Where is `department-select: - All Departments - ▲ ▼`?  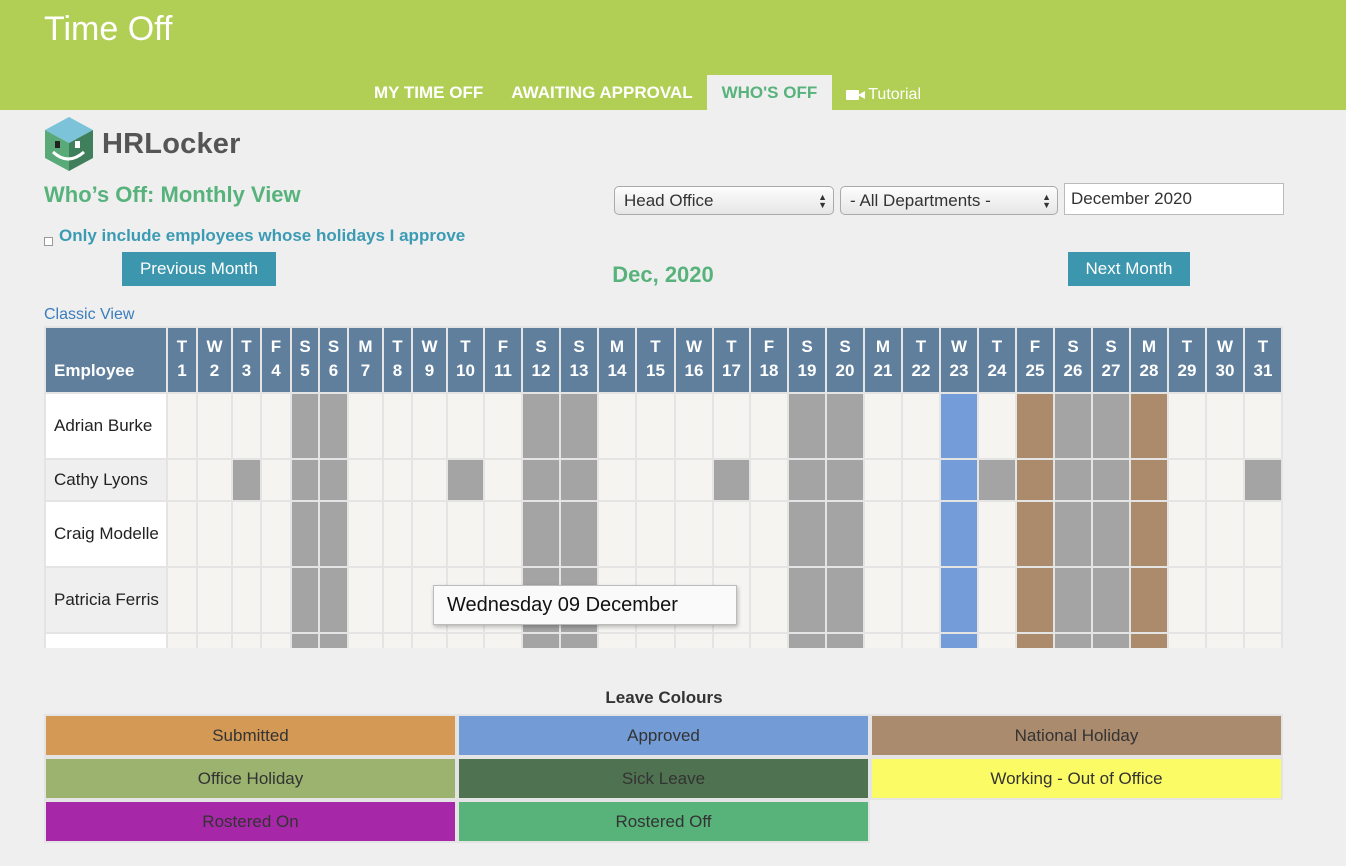
department-select: - All Departments - ▲ ▼ is located at coordinates (949, 200).